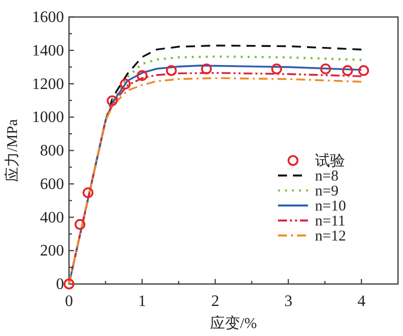 Image resolution: width=403 pixels, height=336 pixels. I want to click on y-axis-title: 应力/MPa, so click(12, 150).